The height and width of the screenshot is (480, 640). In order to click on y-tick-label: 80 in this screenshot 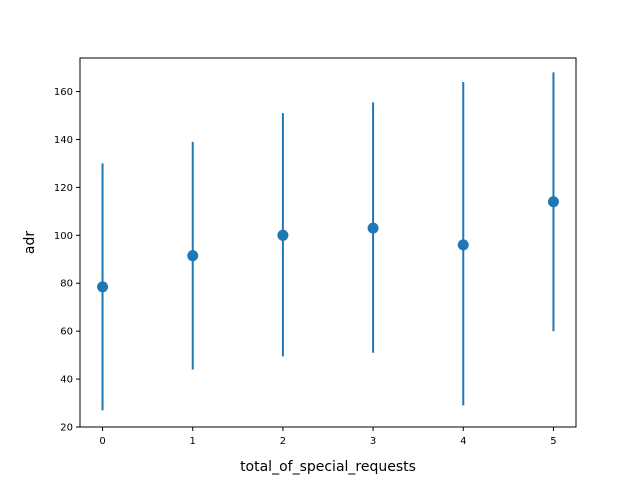, I will do `click(66, 284)`.